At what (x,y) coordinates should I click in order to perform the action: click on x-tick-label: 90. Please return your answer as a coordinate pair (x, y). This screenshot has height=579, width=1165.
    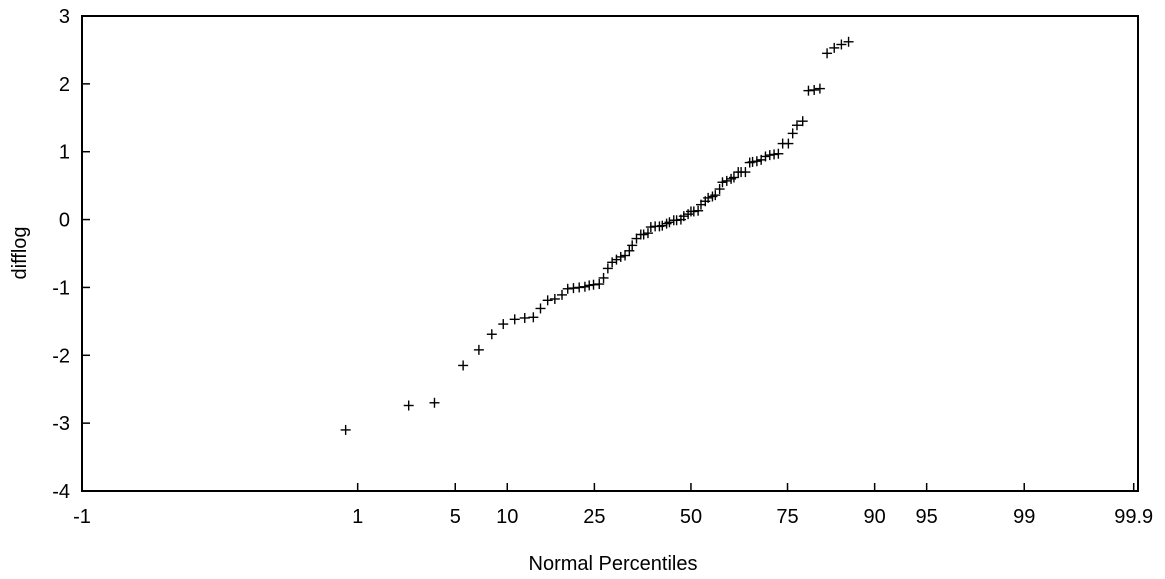
    Looking at the image, I should click on (875, 517).